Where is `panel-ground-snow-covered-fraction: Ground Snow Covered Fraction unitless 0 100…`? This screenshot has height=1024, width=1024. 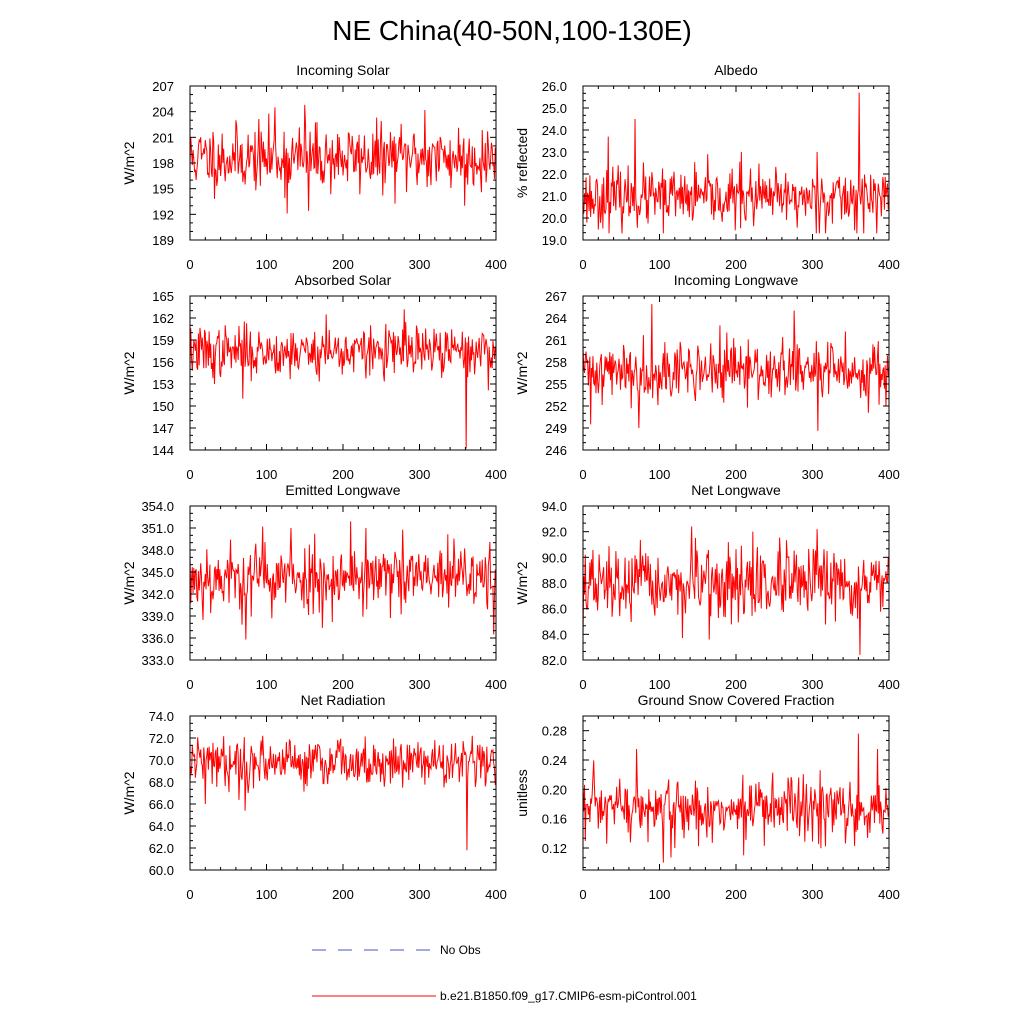 panel-ground-snow-covered-fraction: Ground Snow Covered Fraction unitless 0 100… is located at coordinates (707, 797).